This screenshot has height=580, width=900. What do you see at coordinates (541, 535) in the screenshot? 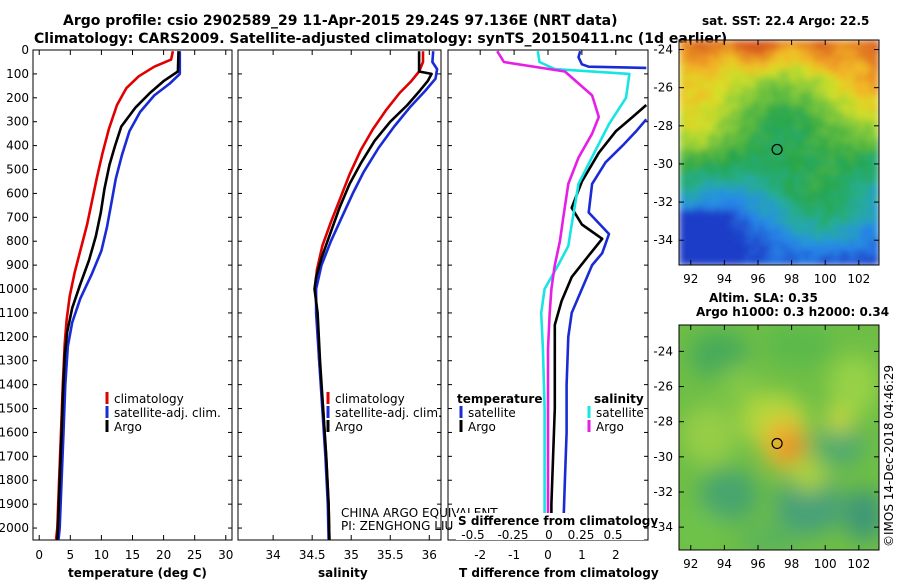
I see `s-difference-ticks: -0.5 -0.25 0 0.25 0.5` at bounding box center [541, 535].